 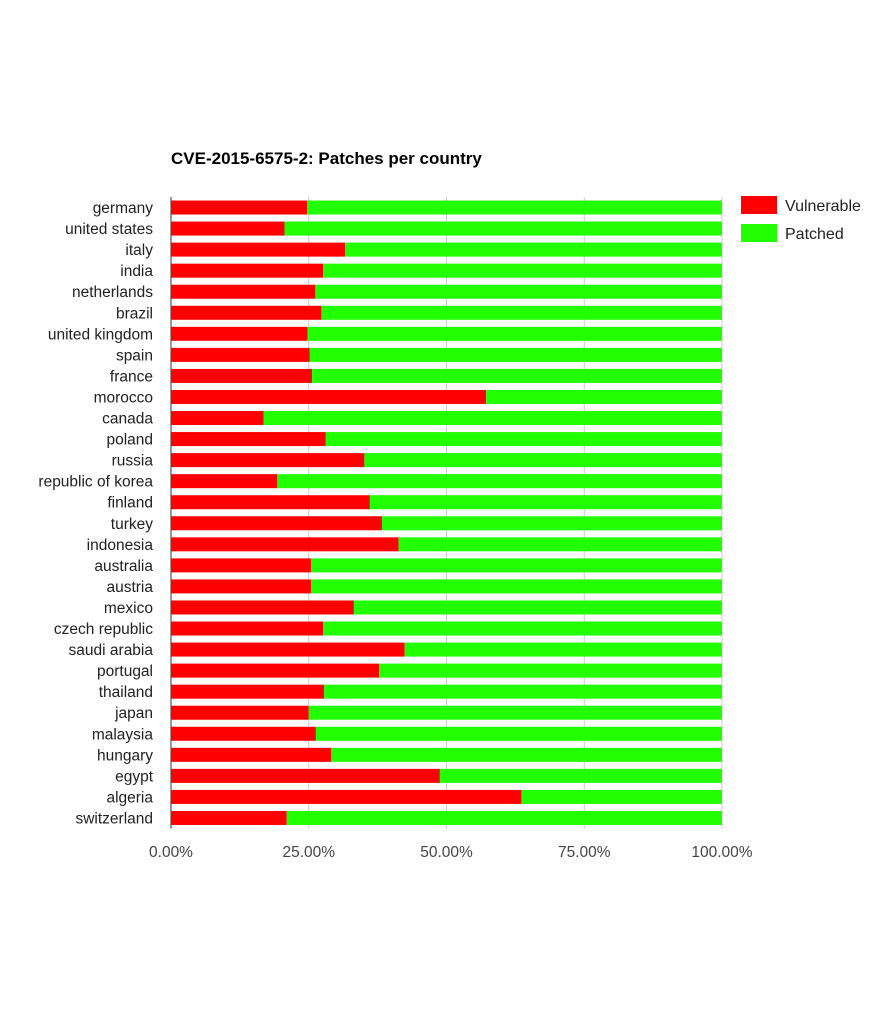 I want to click on x-tick-label: 75.00%, so click(x=584, y=852).